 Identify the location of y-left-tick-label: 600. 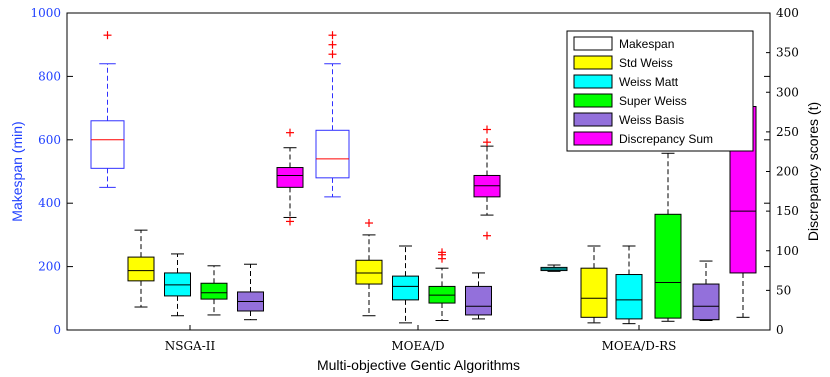
(49, 140).